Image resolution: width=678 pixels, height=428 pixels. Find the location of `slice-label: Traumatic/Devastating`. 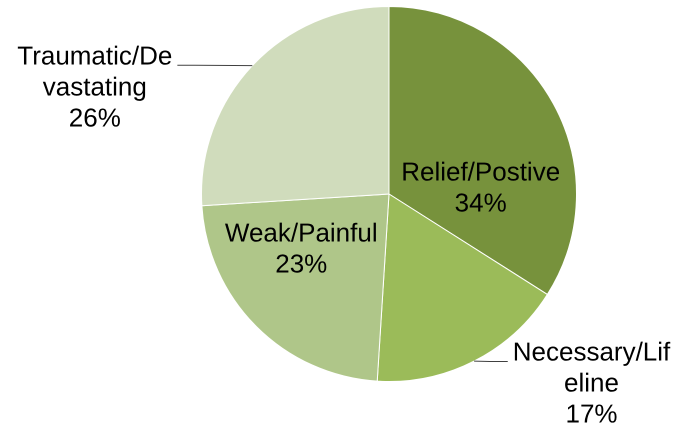

slice-label: Traumatic/Devastating is located at coordinates (94, 71).